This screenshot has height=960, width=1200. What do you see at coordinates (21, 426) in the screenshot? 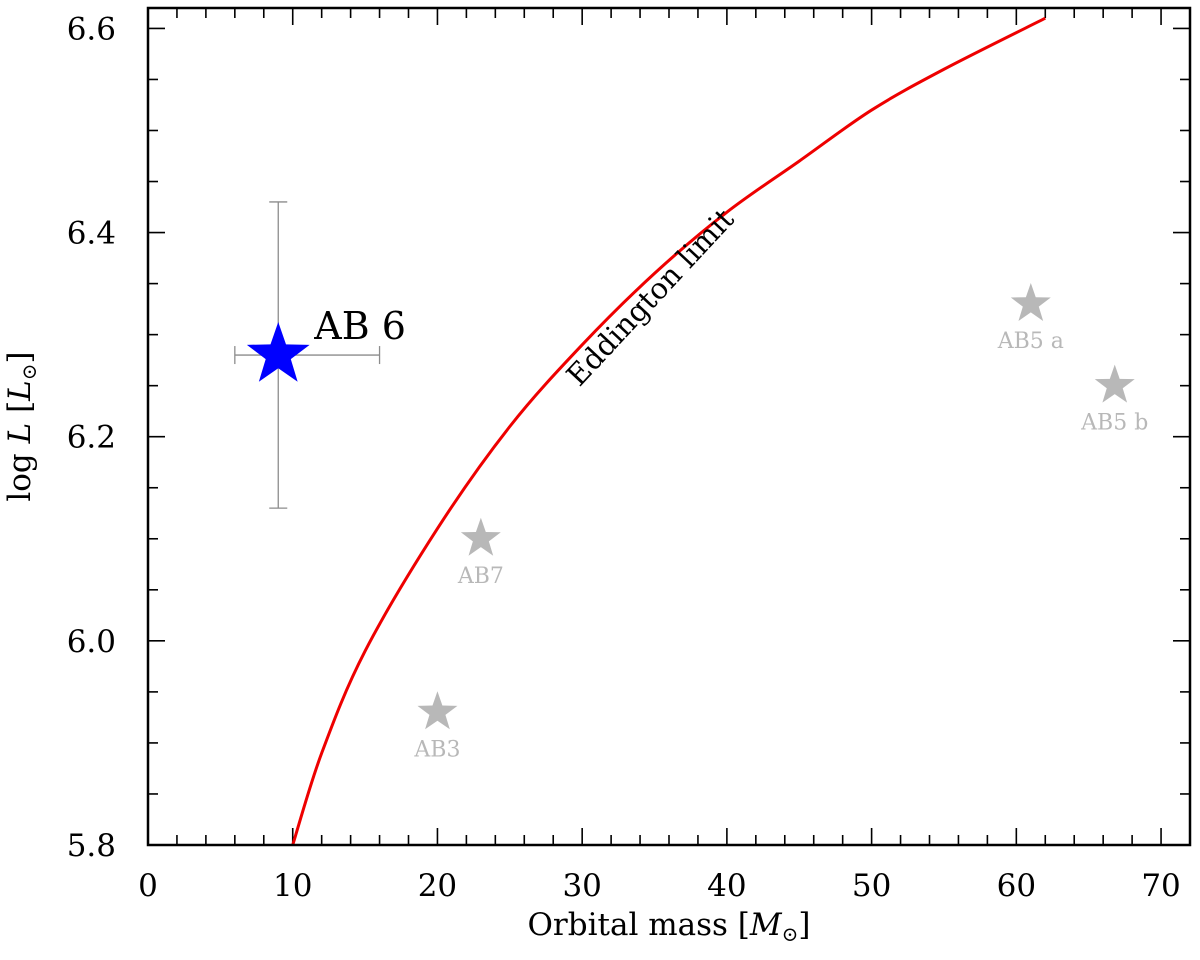
I see `y-axis-title: log L [L⊙]` at bounding box center [21, 426].